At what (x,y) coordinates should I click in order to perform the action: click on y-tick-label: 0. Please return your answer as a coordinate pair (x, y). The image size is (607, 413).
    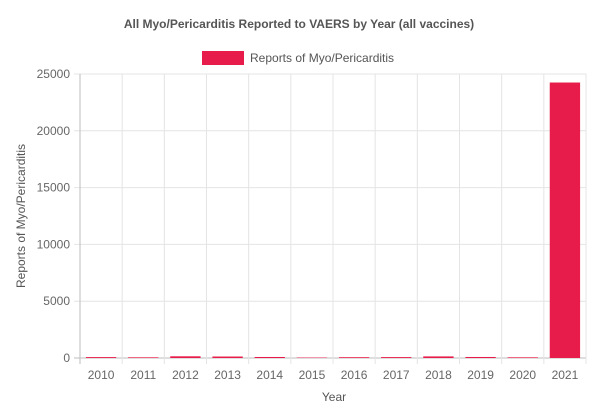
    Looking at the image, I should click on (66, 358).